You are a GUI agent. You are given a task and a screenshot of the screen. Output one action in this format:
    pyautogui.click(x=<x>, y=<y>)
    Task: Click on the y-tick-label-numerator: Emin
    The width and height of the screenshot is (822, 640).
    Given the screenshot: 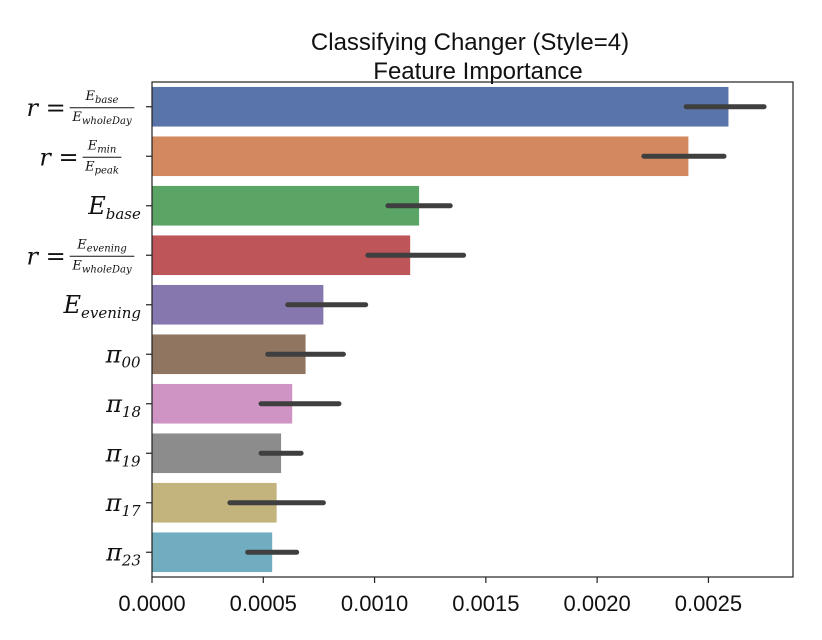 What is the action you would take?
    pyautogui.click(x=102, y=146)
    